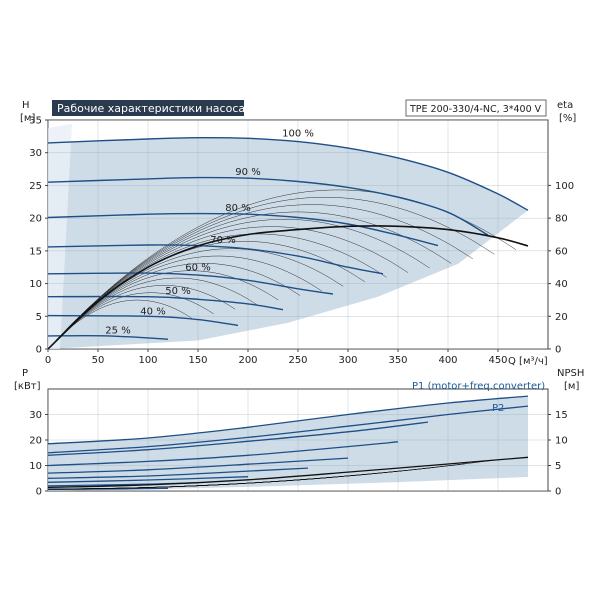 This screenshot has width=600, height=600. I want to click on speed-label-100pct: 100 %, so click(298, 133).